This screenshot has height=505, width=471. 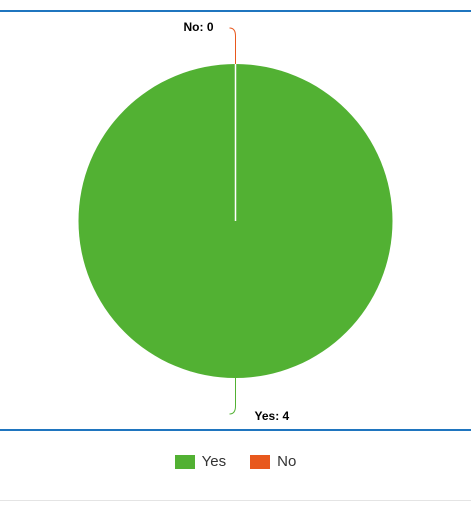 What do you see at coordinates (273, 461) in the screenshot?
I see `legend-item-no: No` at bounding box center [273, 461].